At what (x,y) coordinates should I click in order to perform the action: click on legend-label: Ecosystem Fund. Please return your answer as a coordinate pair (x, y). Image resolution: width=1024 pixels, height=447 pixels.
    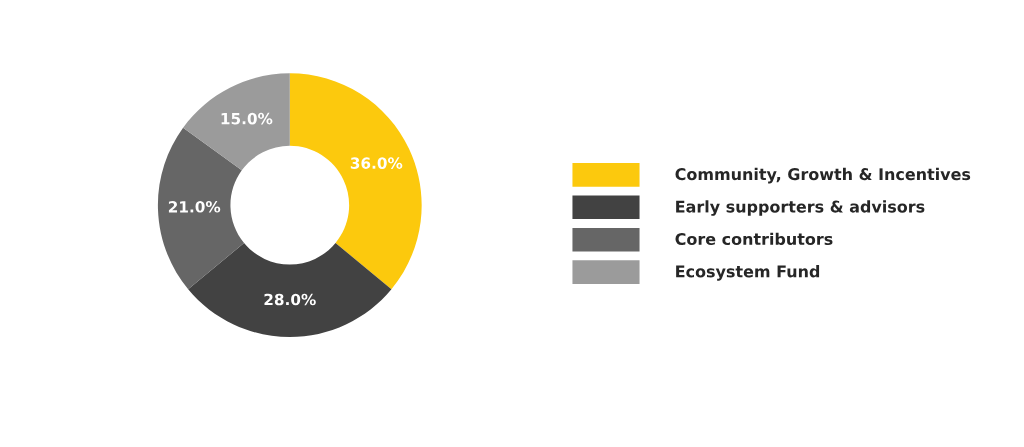
    Looking at the image, I should click on (748, 273).